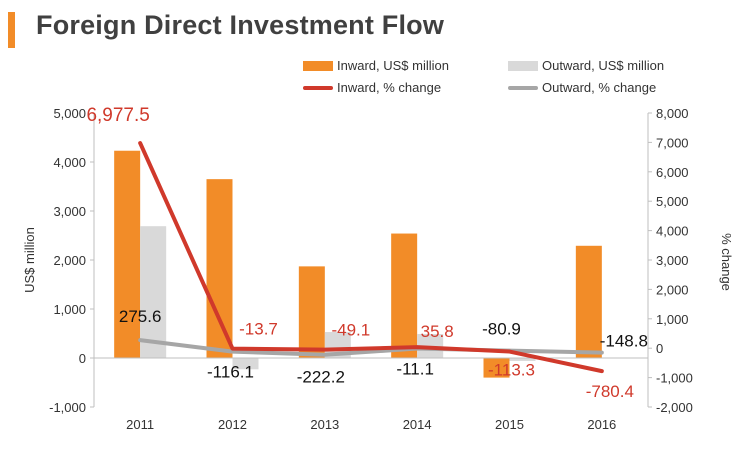 The height and width of the screenshot is (450, 750). I want to click on outward-bar-2015, so click(522, 359).